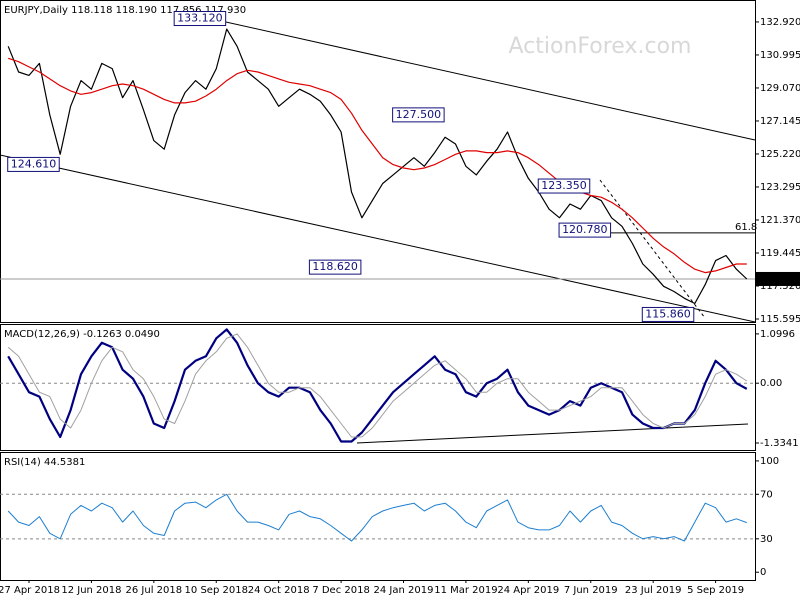 This screenshot has width=800, height=600. I want to click on annotation: 124.610, so click(33, 164).